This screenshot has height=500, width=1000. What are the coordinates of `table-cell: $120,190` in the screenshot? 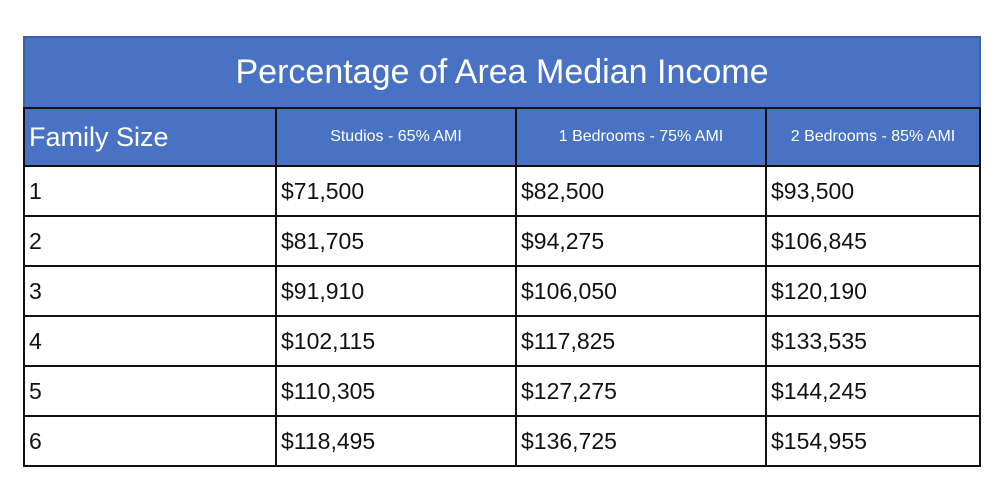 It's located at (873, 291).